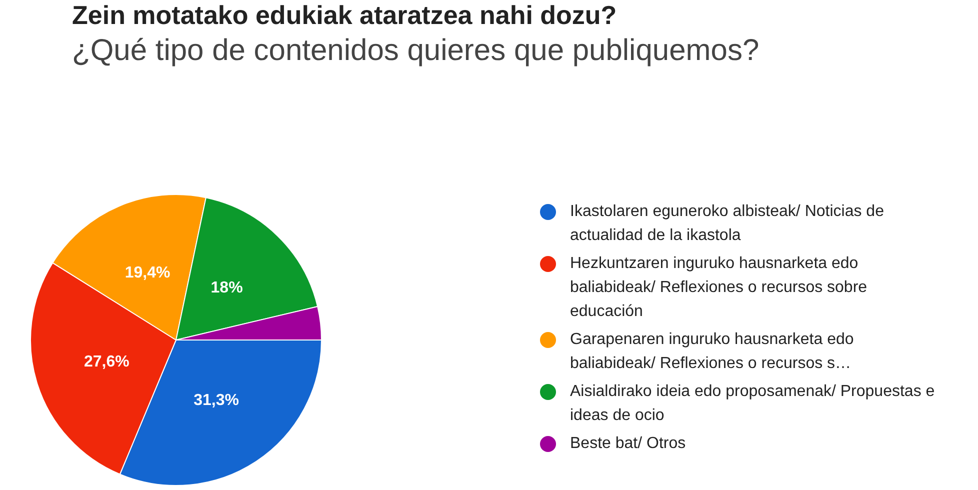  What do you see at coordinates (753, 404) in the screenshot?
I see `legend-label: Aisialdirako ideia edo proposamenak/ Propuestas e ideas de ocio` at bounding box center [753, 404].